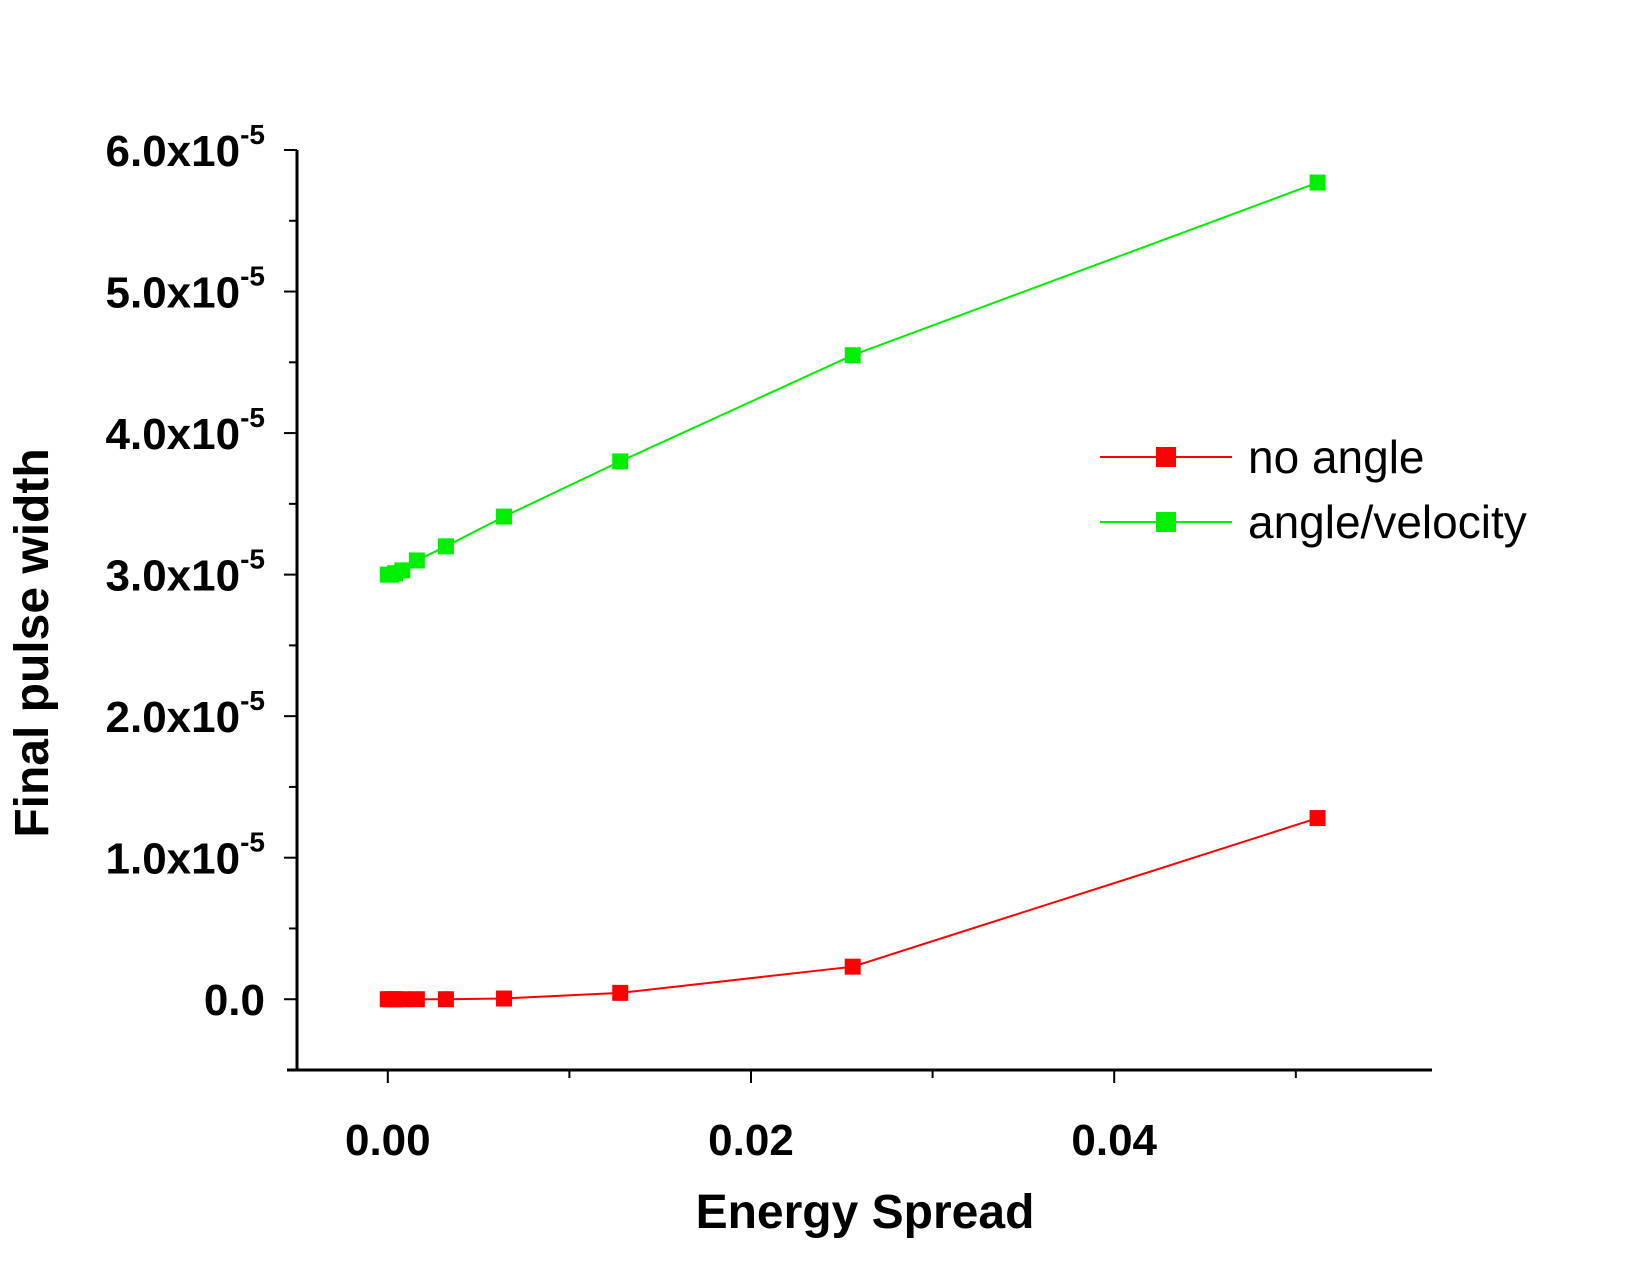 This screenshot has height=1274, width=1650. I want to click on y-tick-label: 5.0x10⁻⁵, so click(185, 289).